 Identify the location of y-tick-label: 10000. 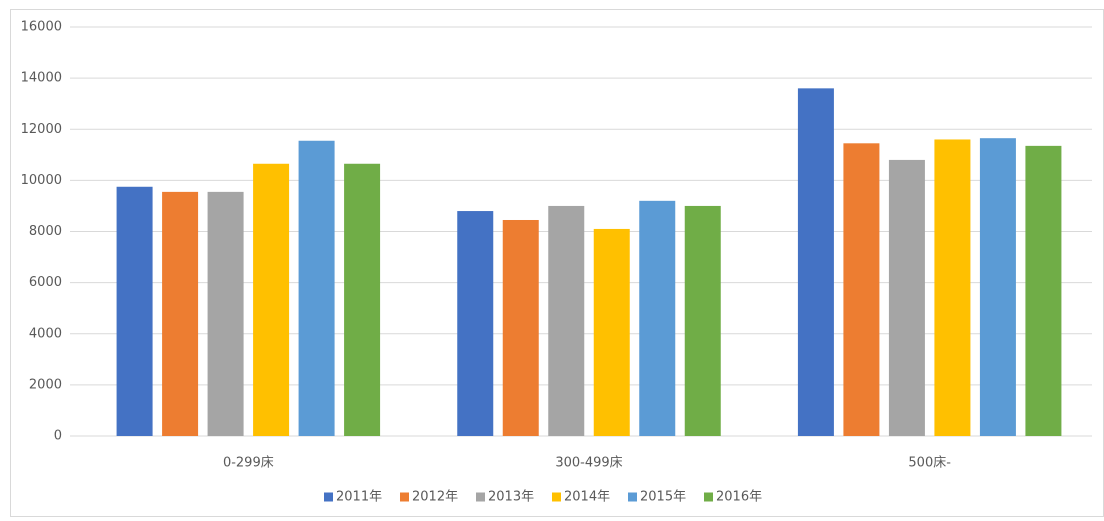
(41, 180).